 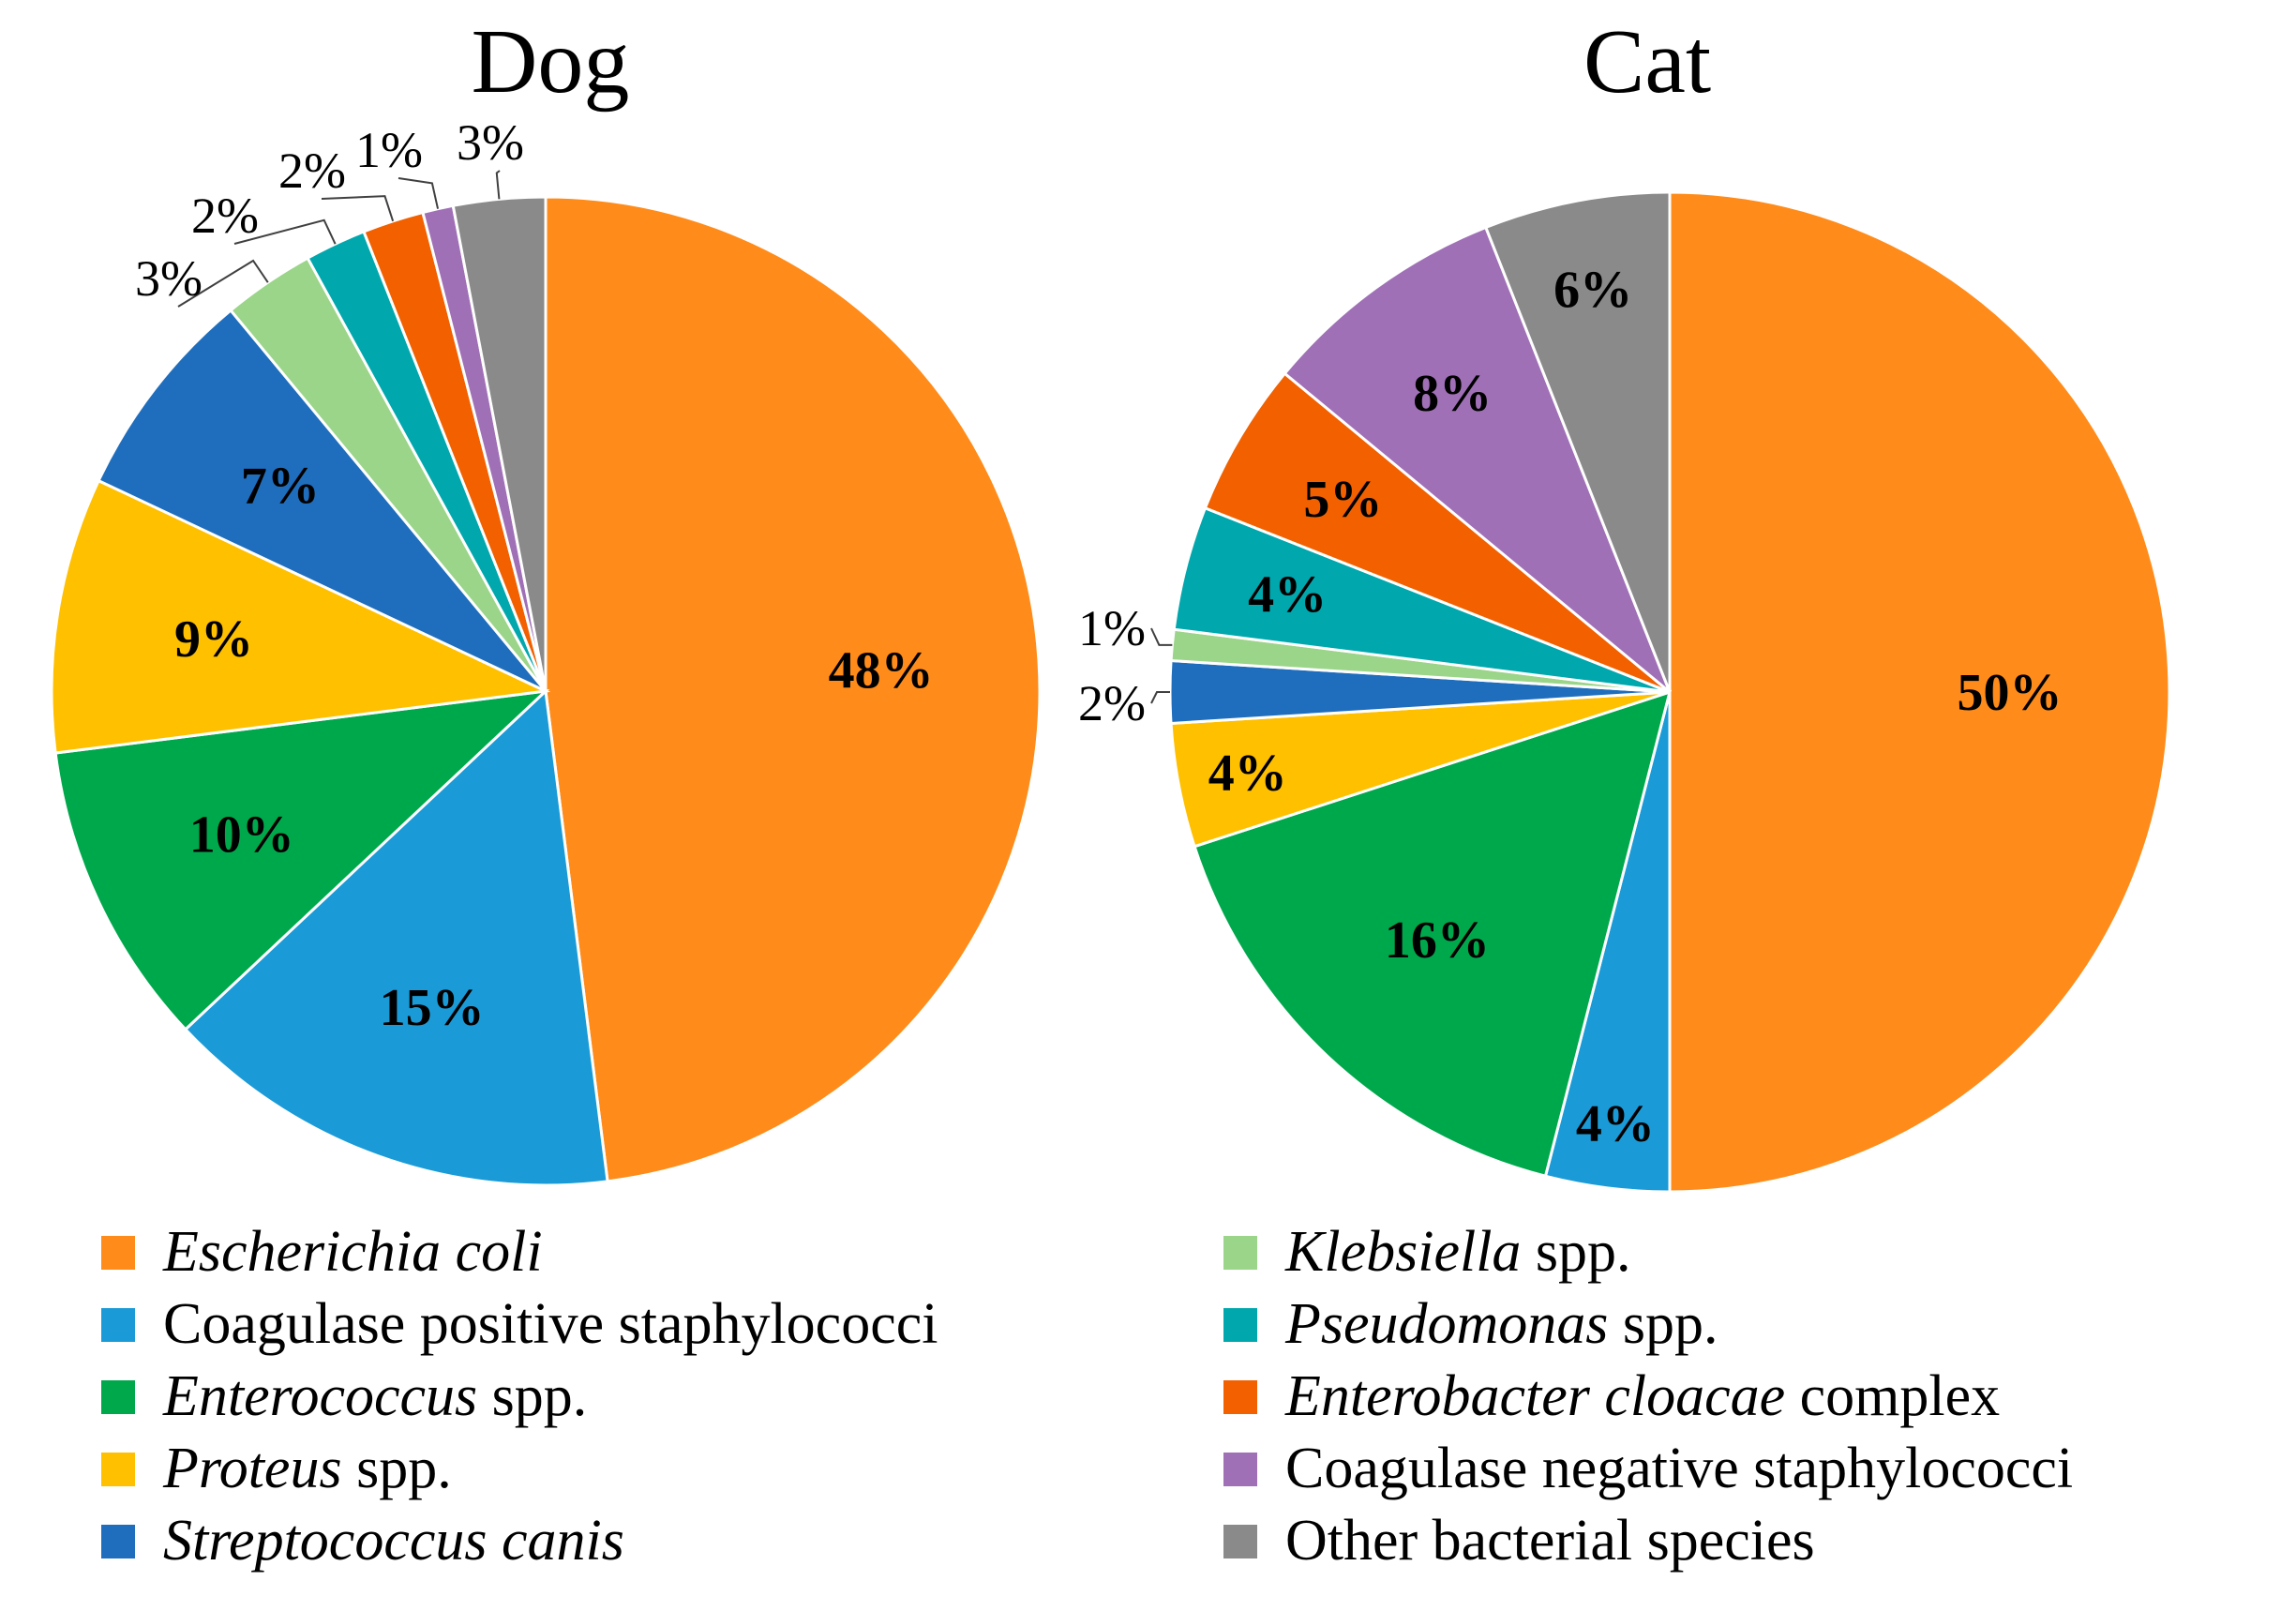 What do you see at coordinates (1161, 636) in the screenshot?
I see `cat-leader-klebsiella-spp` at bounding box center [1161, 636].